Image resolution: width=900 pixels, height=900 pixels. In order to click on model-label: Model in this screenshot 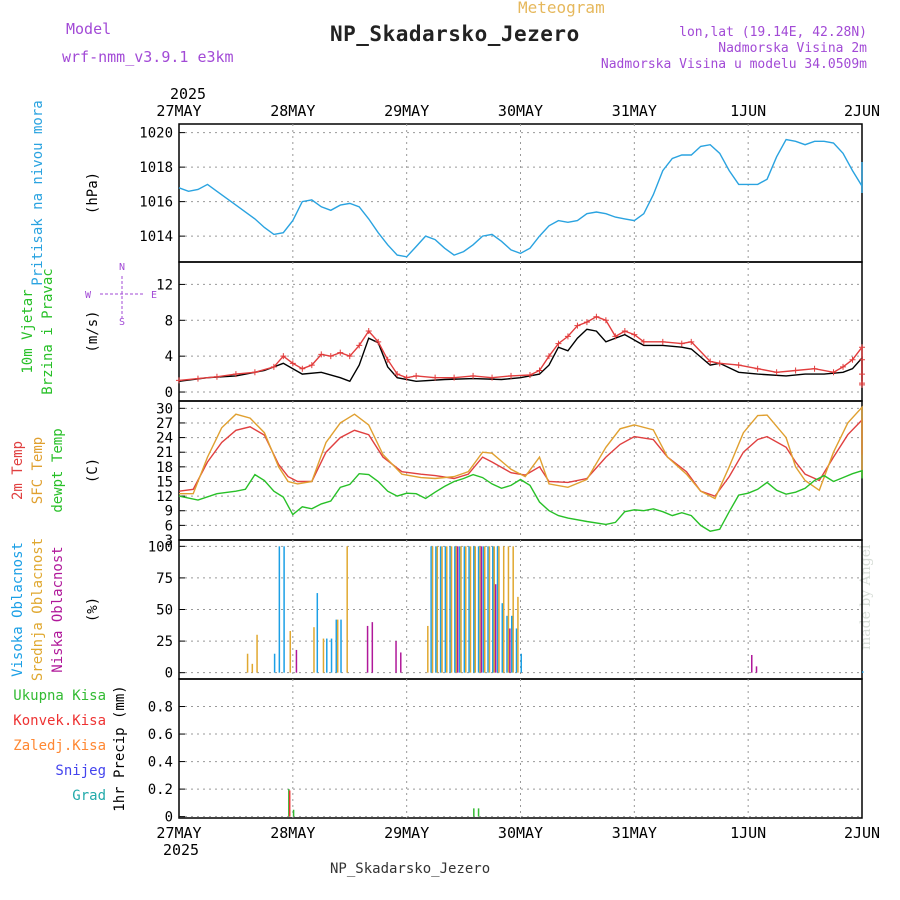, I will do `click(89, 29)`.